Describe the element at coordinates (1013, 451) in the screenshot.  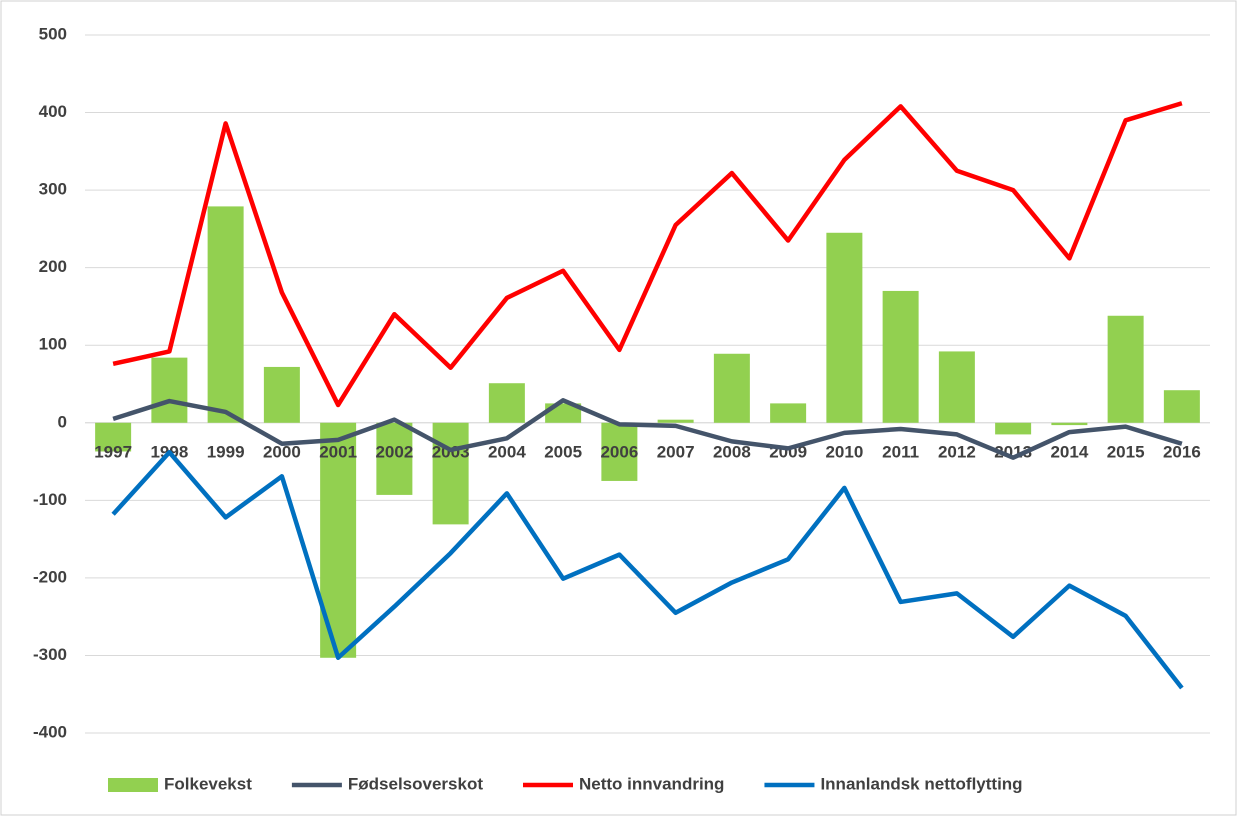
I see `x-tick-label: 2013` at that location.